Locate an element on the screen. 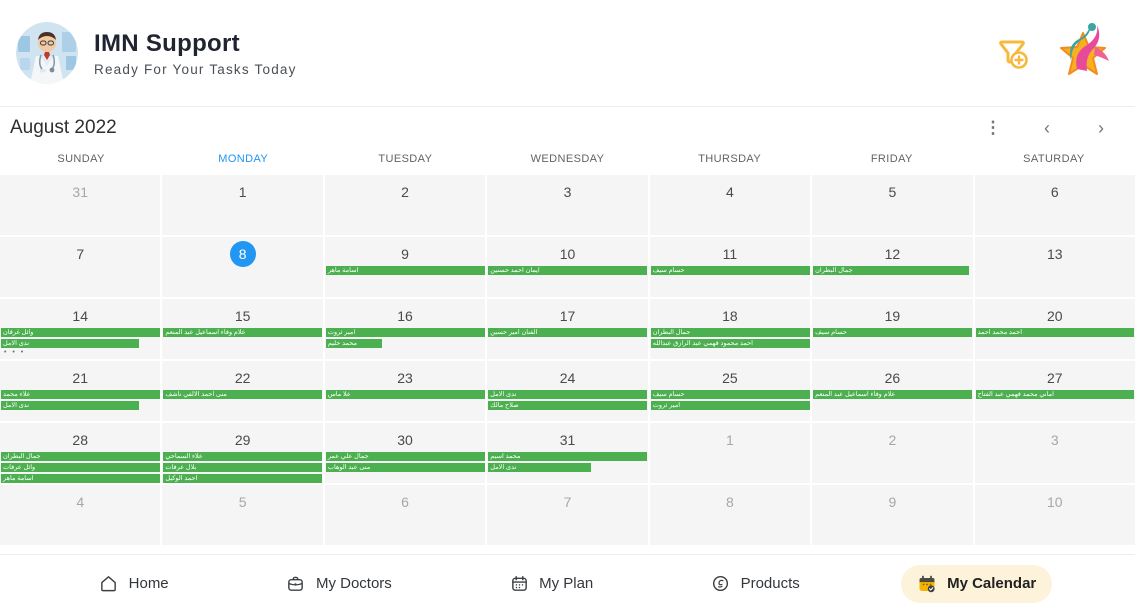 This screenshot has height=612, width=1135. event-bar: اماني محمد فهمي عبد الفتاح is located at coordinates (1055, 394).